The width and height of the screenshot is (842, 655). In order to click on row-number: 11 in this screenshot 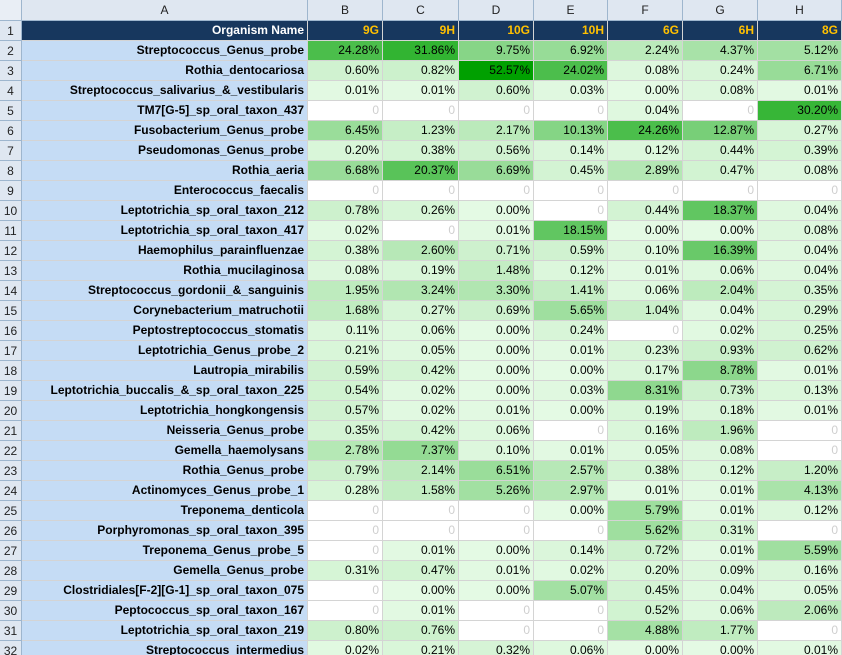, I will do `click(11, 231)`.